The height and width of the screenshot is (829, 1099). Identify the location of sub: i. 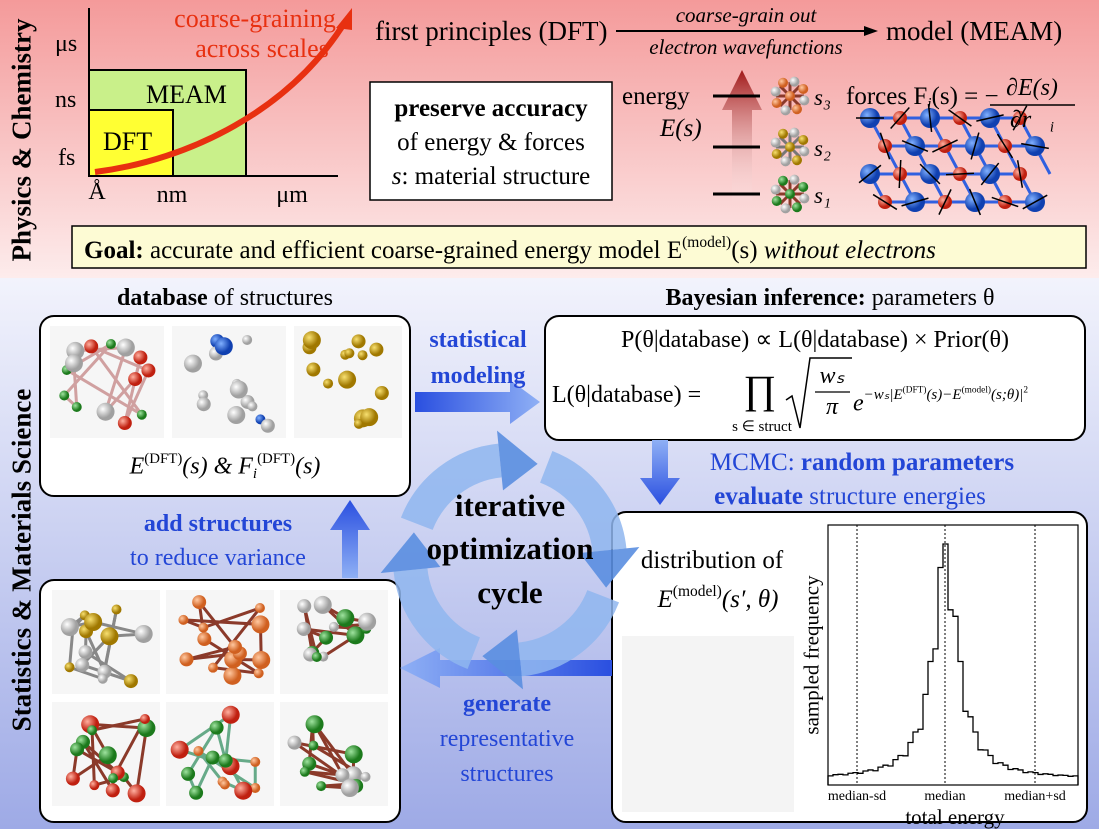
(255, 473).